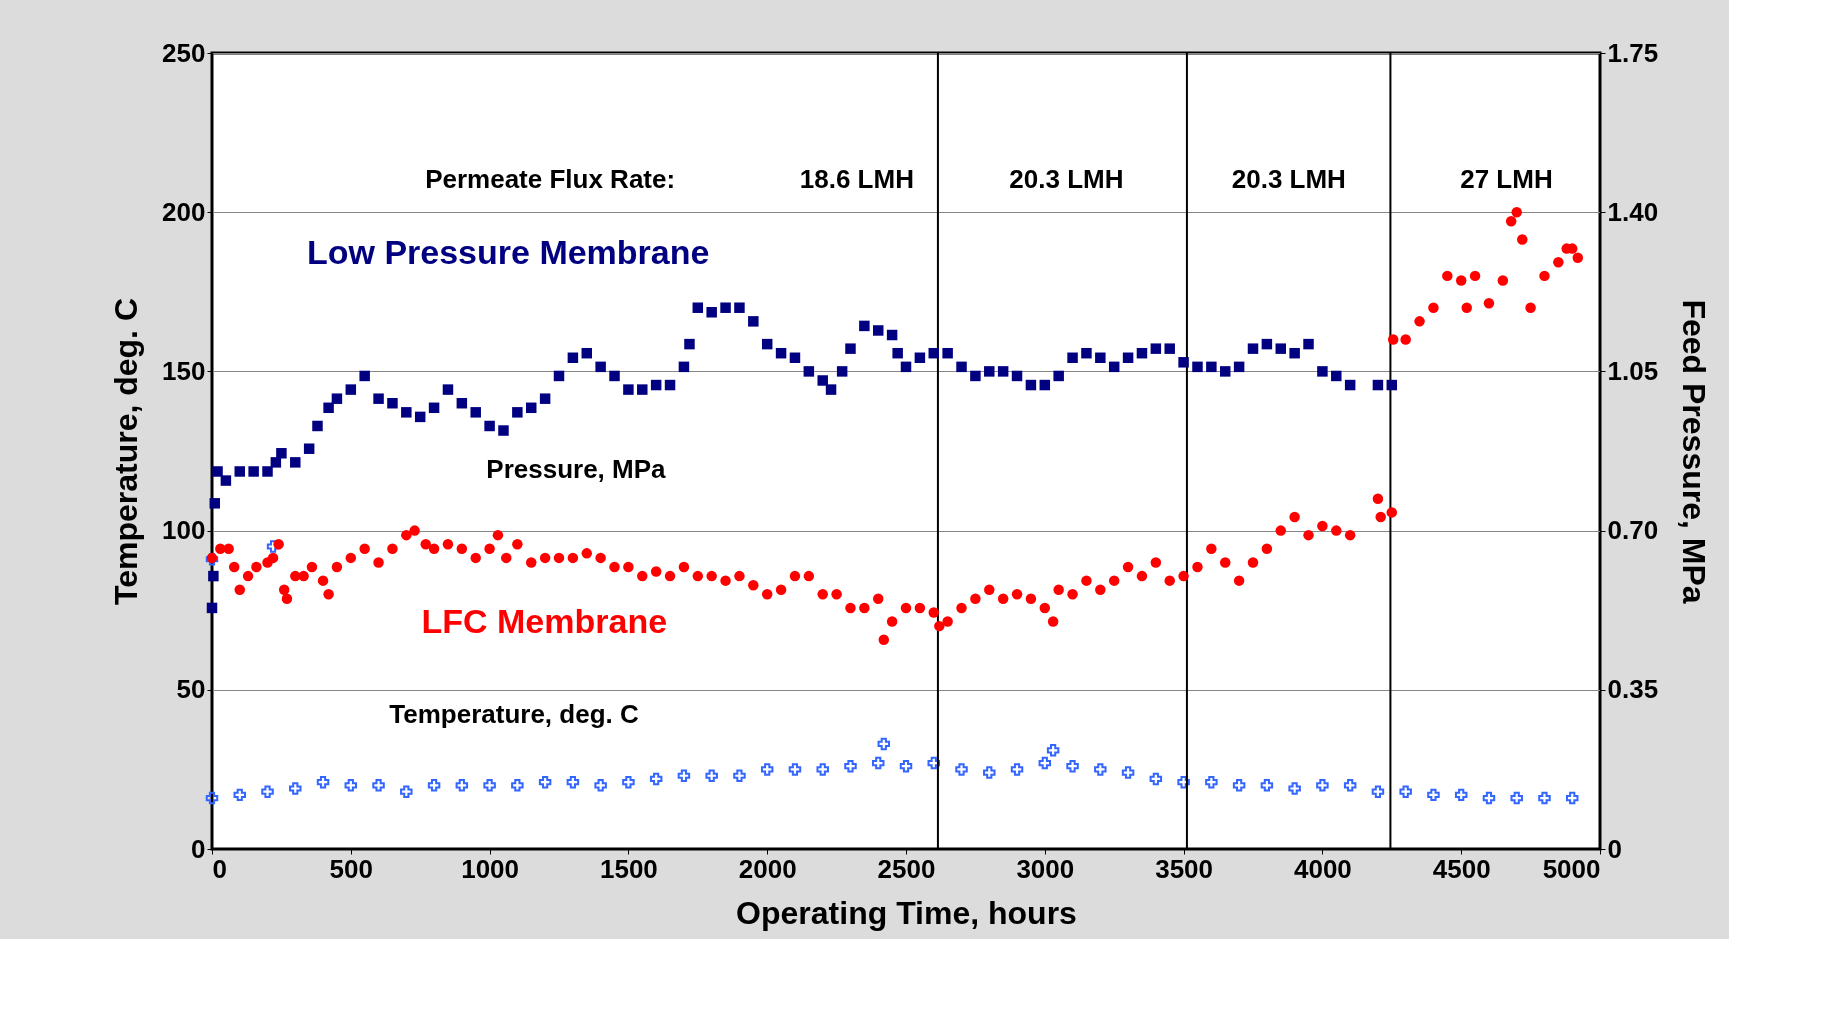 The height and width of the screenshot is (1012, 1835). Describe the element at coordinates (490, 868) in the screenshot. I see `x-tick-label: 1000` at that location.